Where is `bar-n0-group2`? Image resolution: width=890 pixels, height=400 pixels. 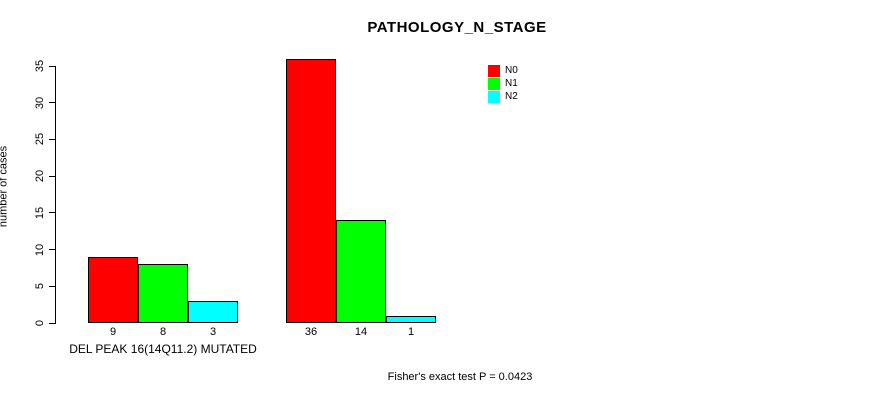 bar-n0-group2 is located at coordinates (311, 191).